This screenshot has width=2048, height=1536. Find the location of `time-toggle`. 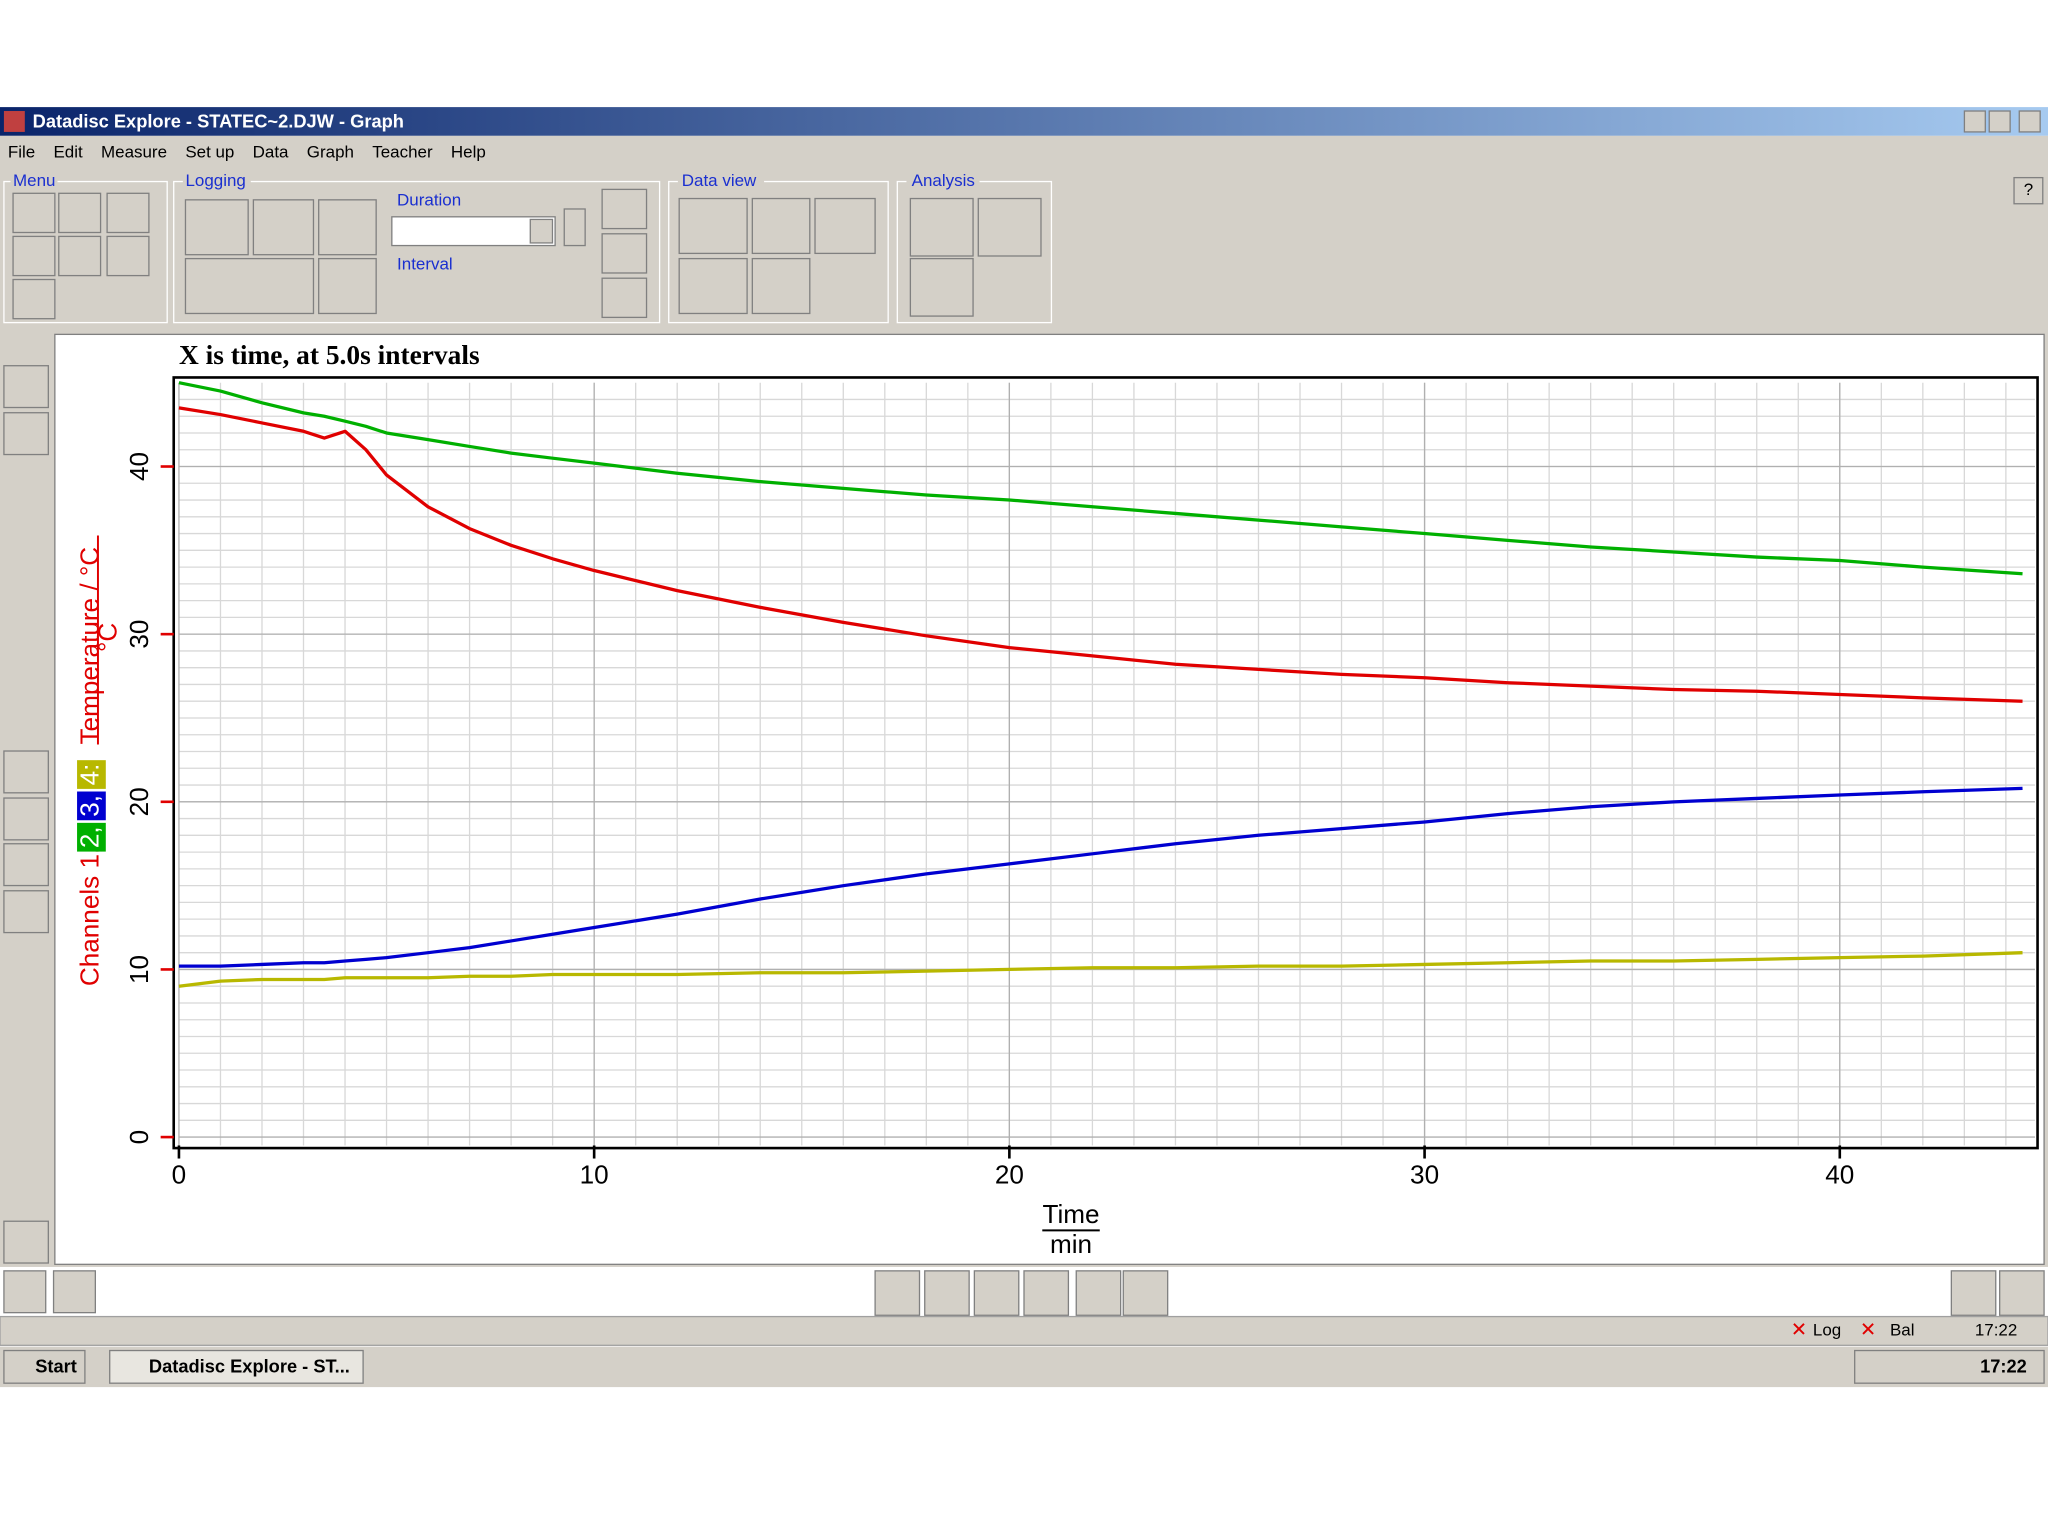

time-toggle is located at coordinates (1098, 1293).